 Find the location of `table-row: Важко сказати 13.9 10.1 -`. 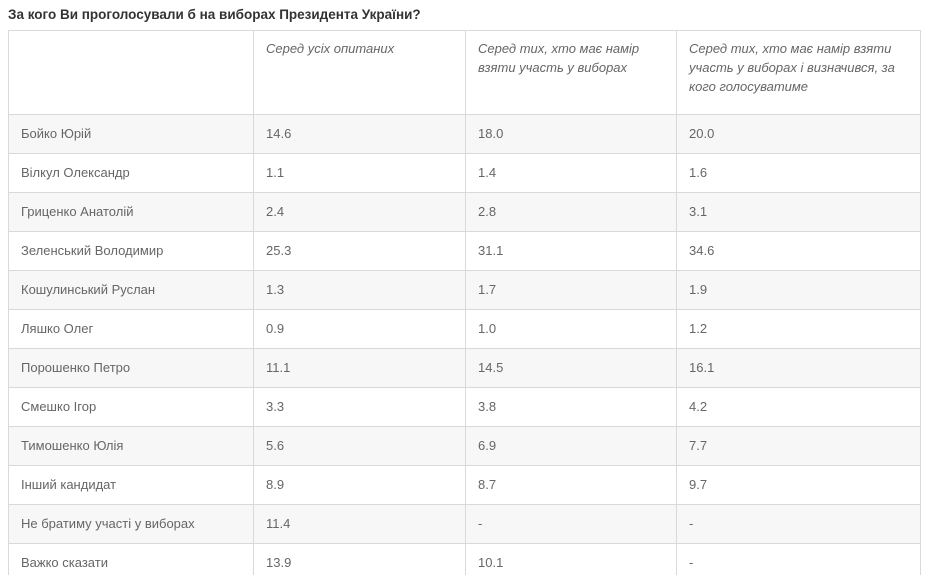

table-row: Важко сказати 13.9 10.1 - is located at coordinates (464, 559).